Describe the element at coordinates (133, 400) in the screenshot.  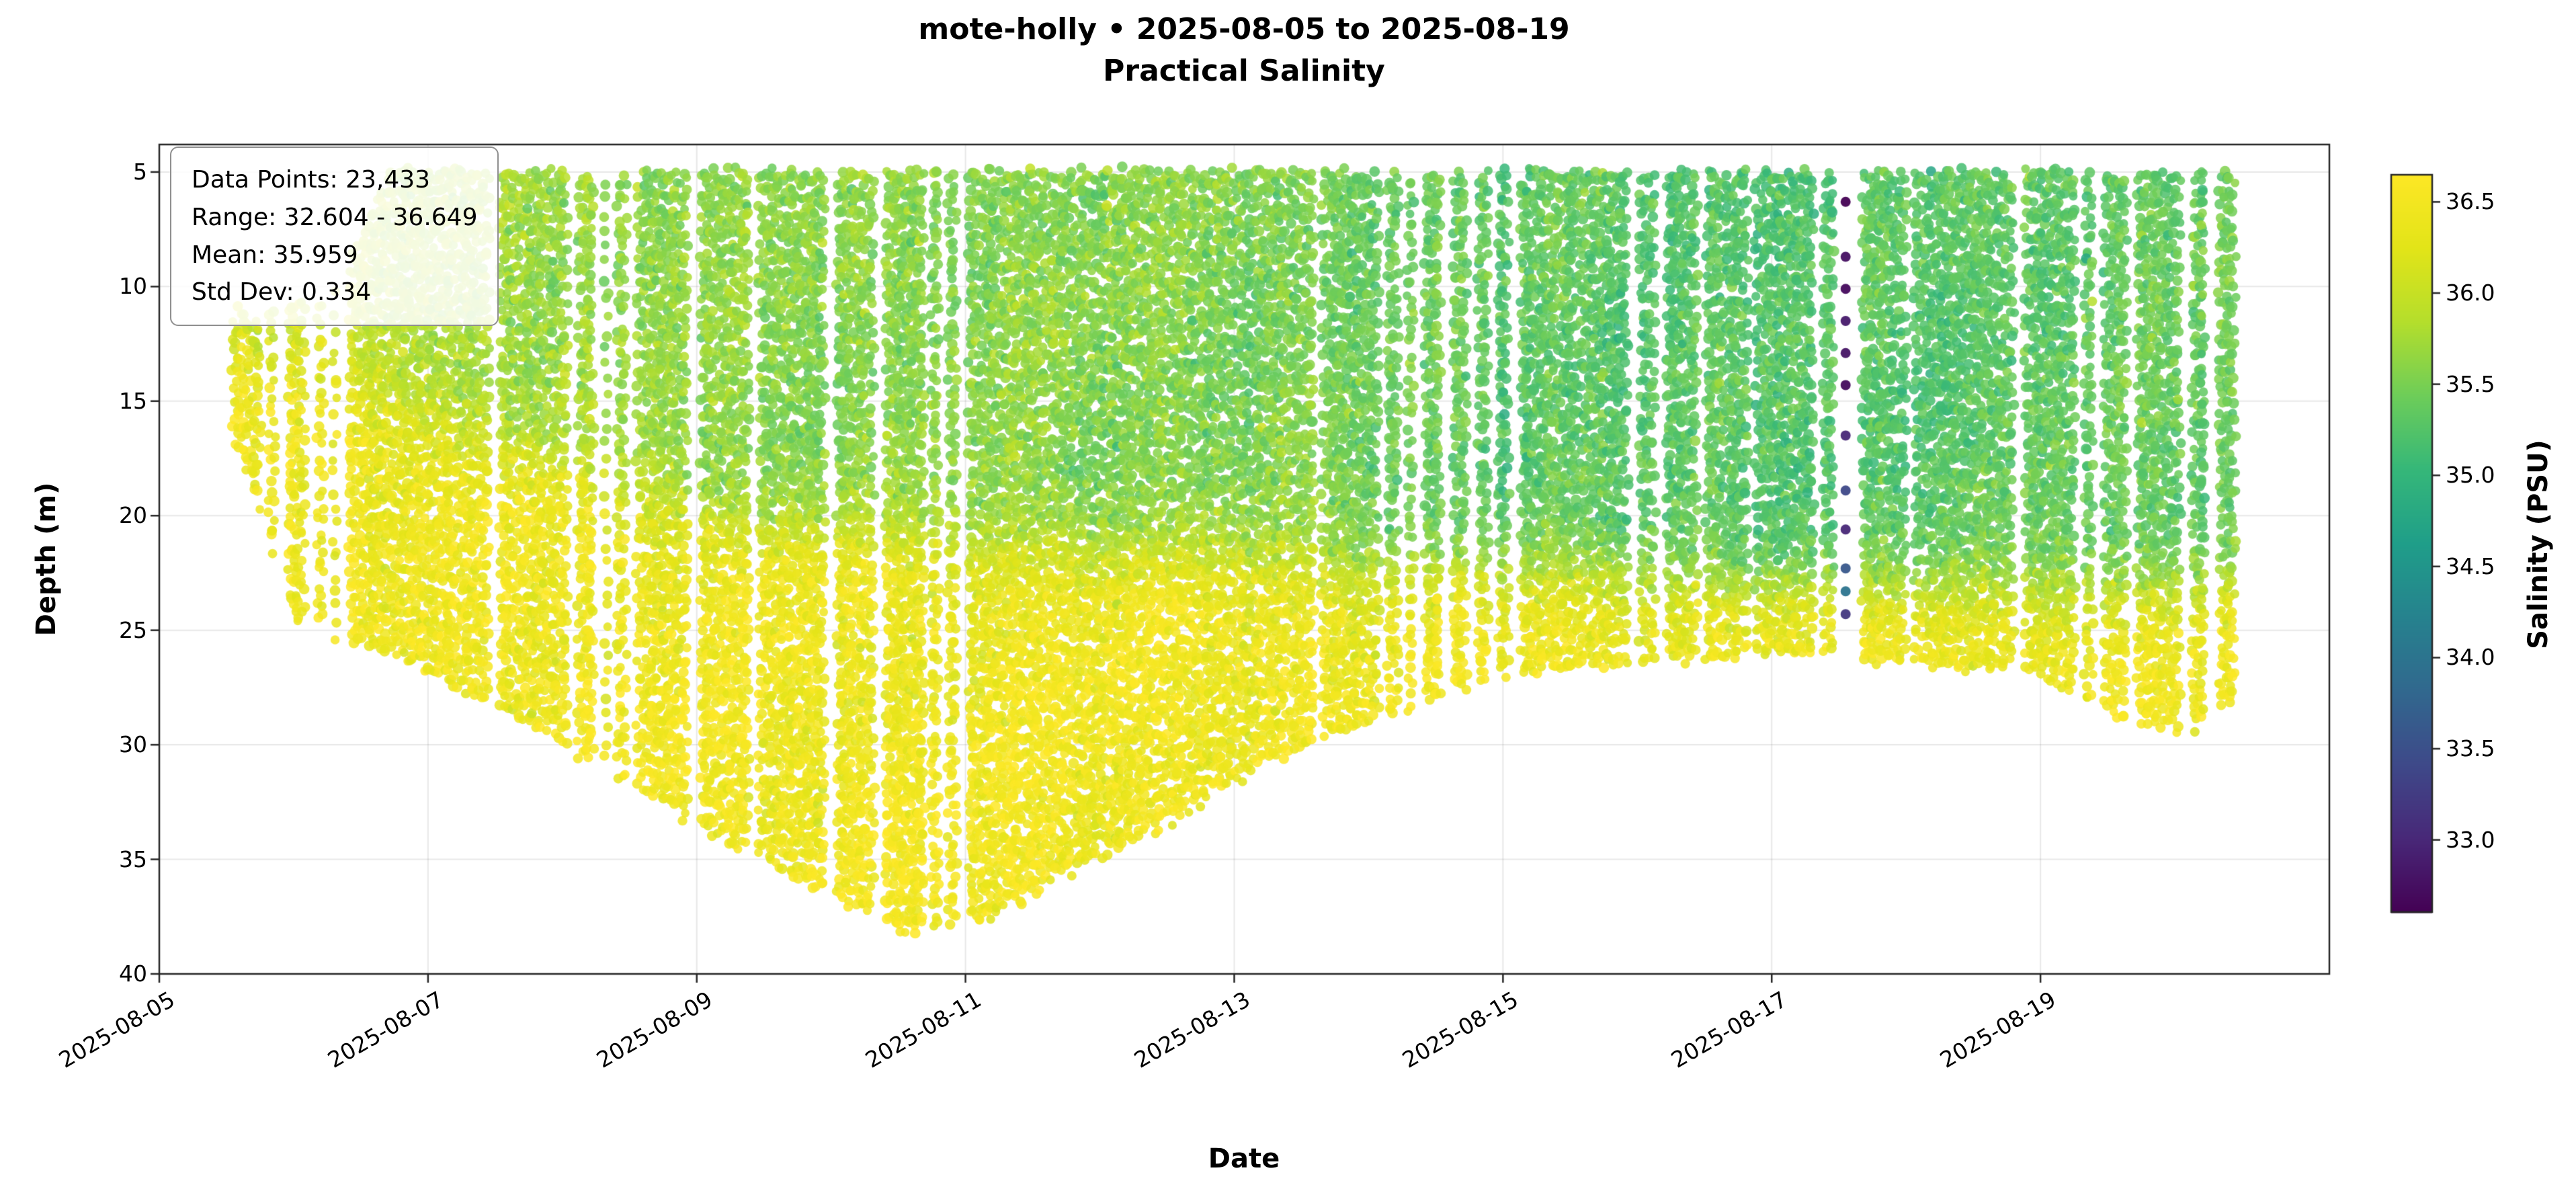
I see `y-tick-label: 15` at that location.